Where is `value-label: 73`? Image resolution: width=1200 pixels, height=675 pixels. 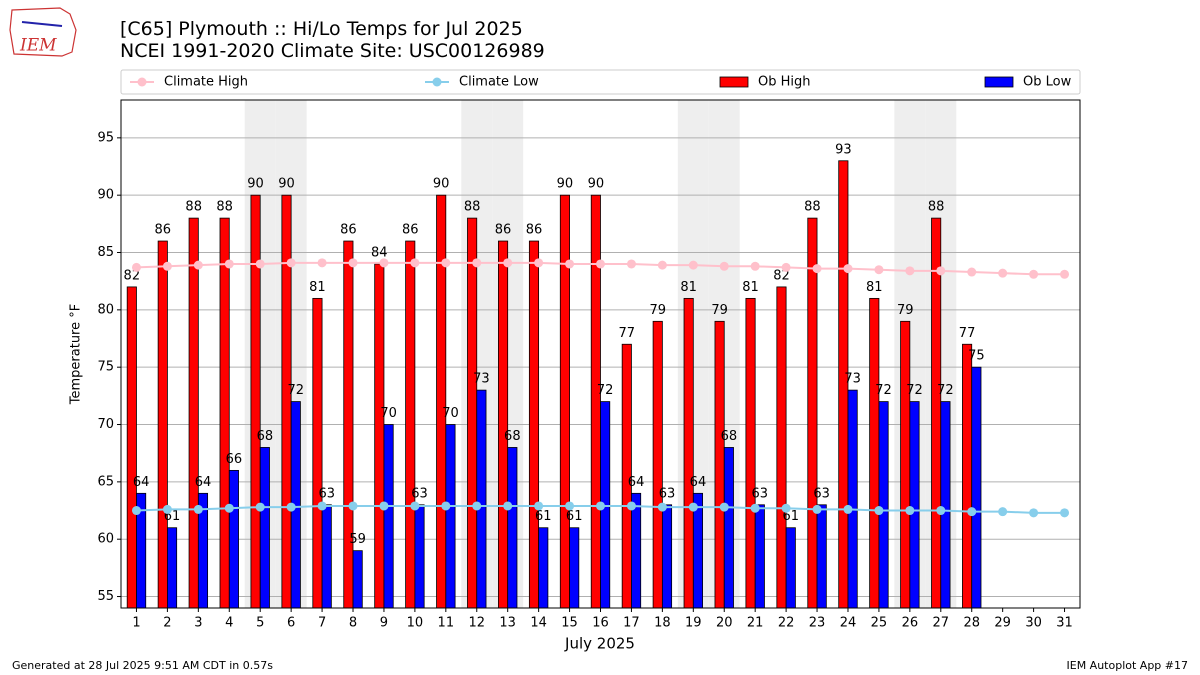 value-label: 73 is located at coordinates (852, 379).